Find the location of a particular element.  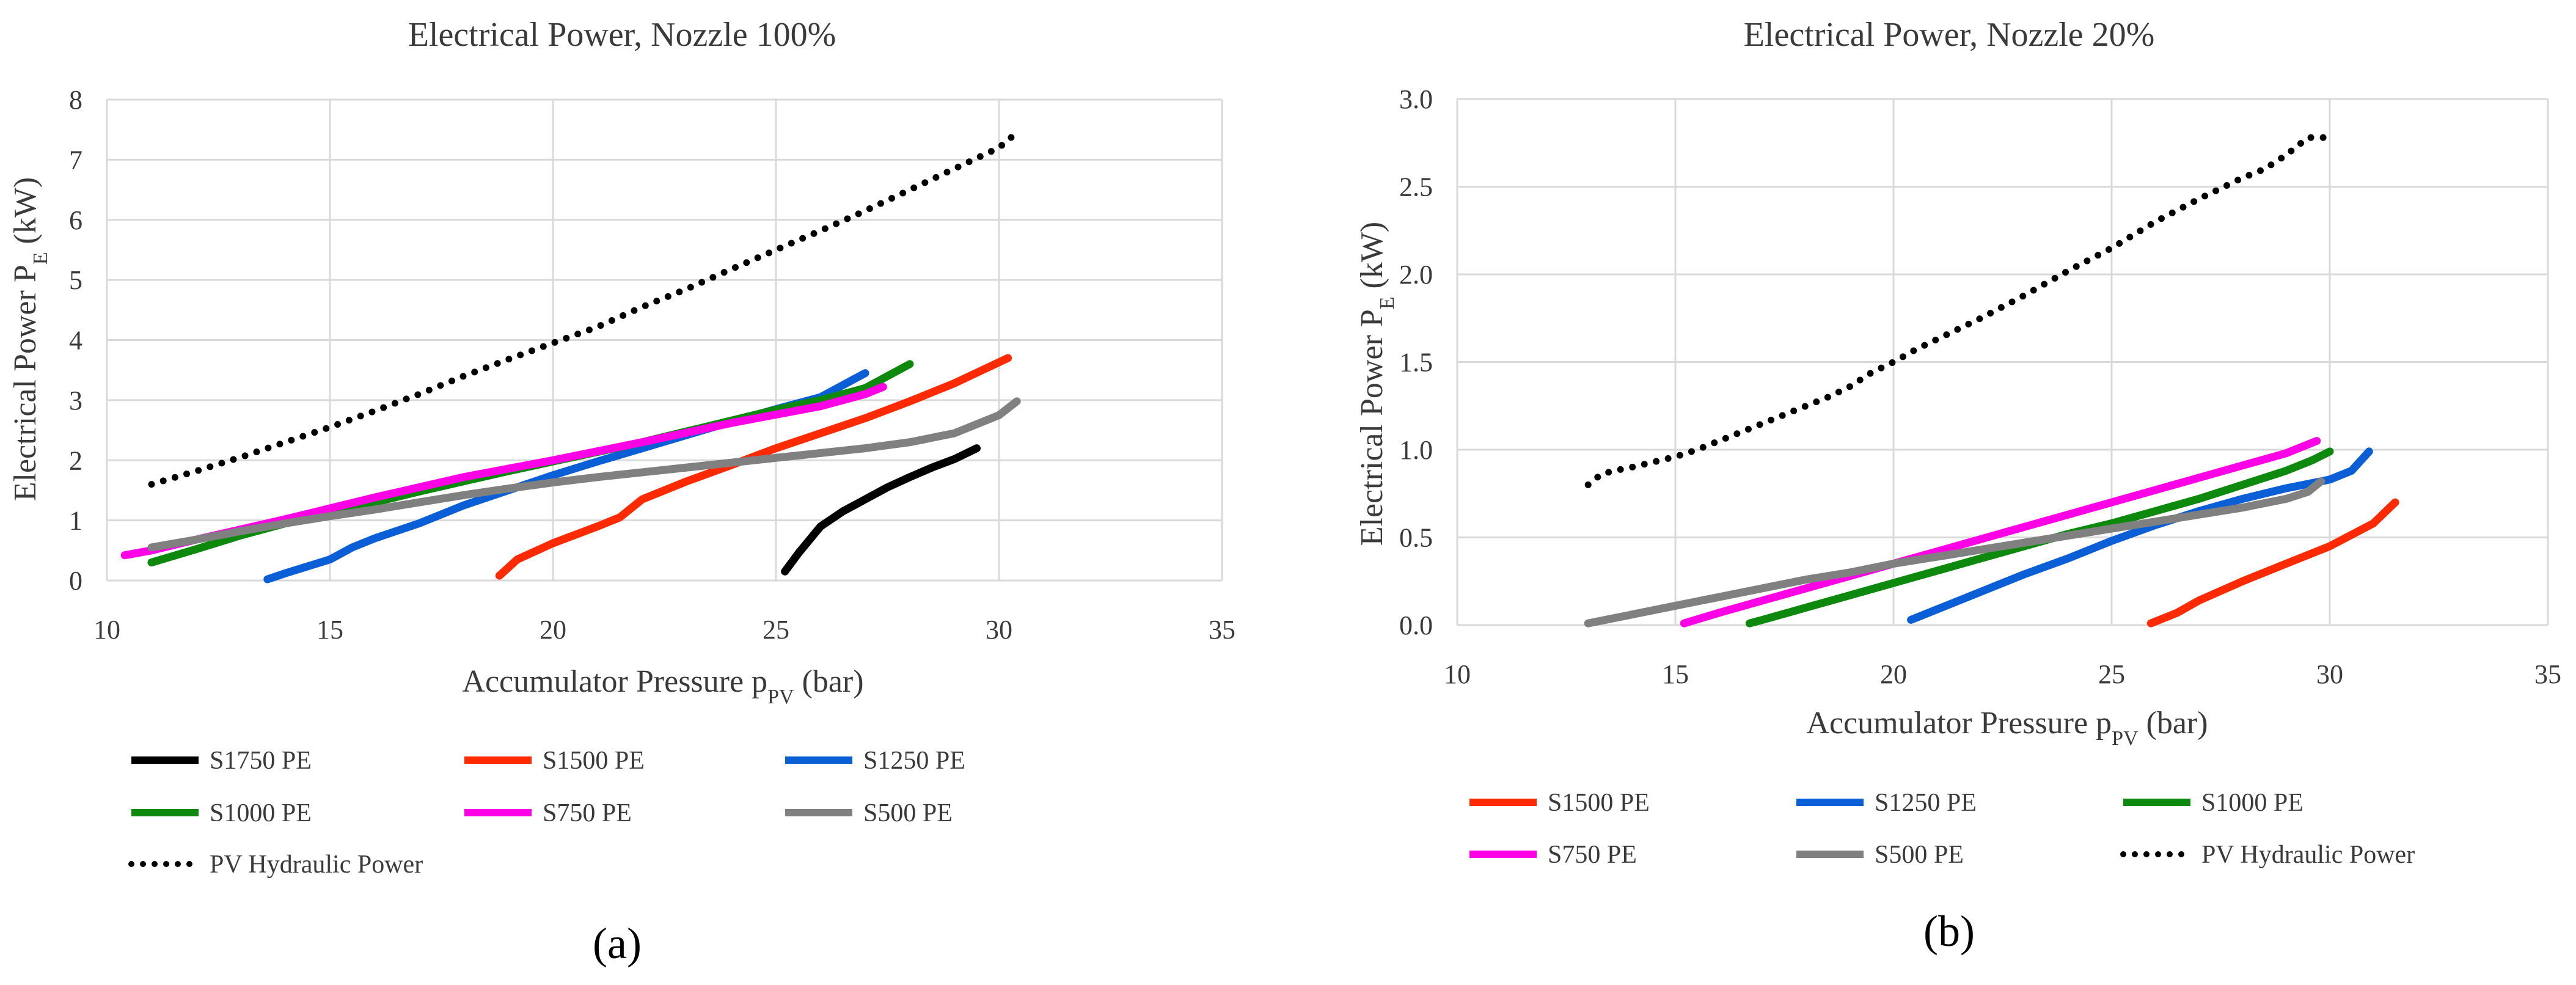

chart-a-legend-item-s500-pe: S500 PE is located at coordinates (869, 813).